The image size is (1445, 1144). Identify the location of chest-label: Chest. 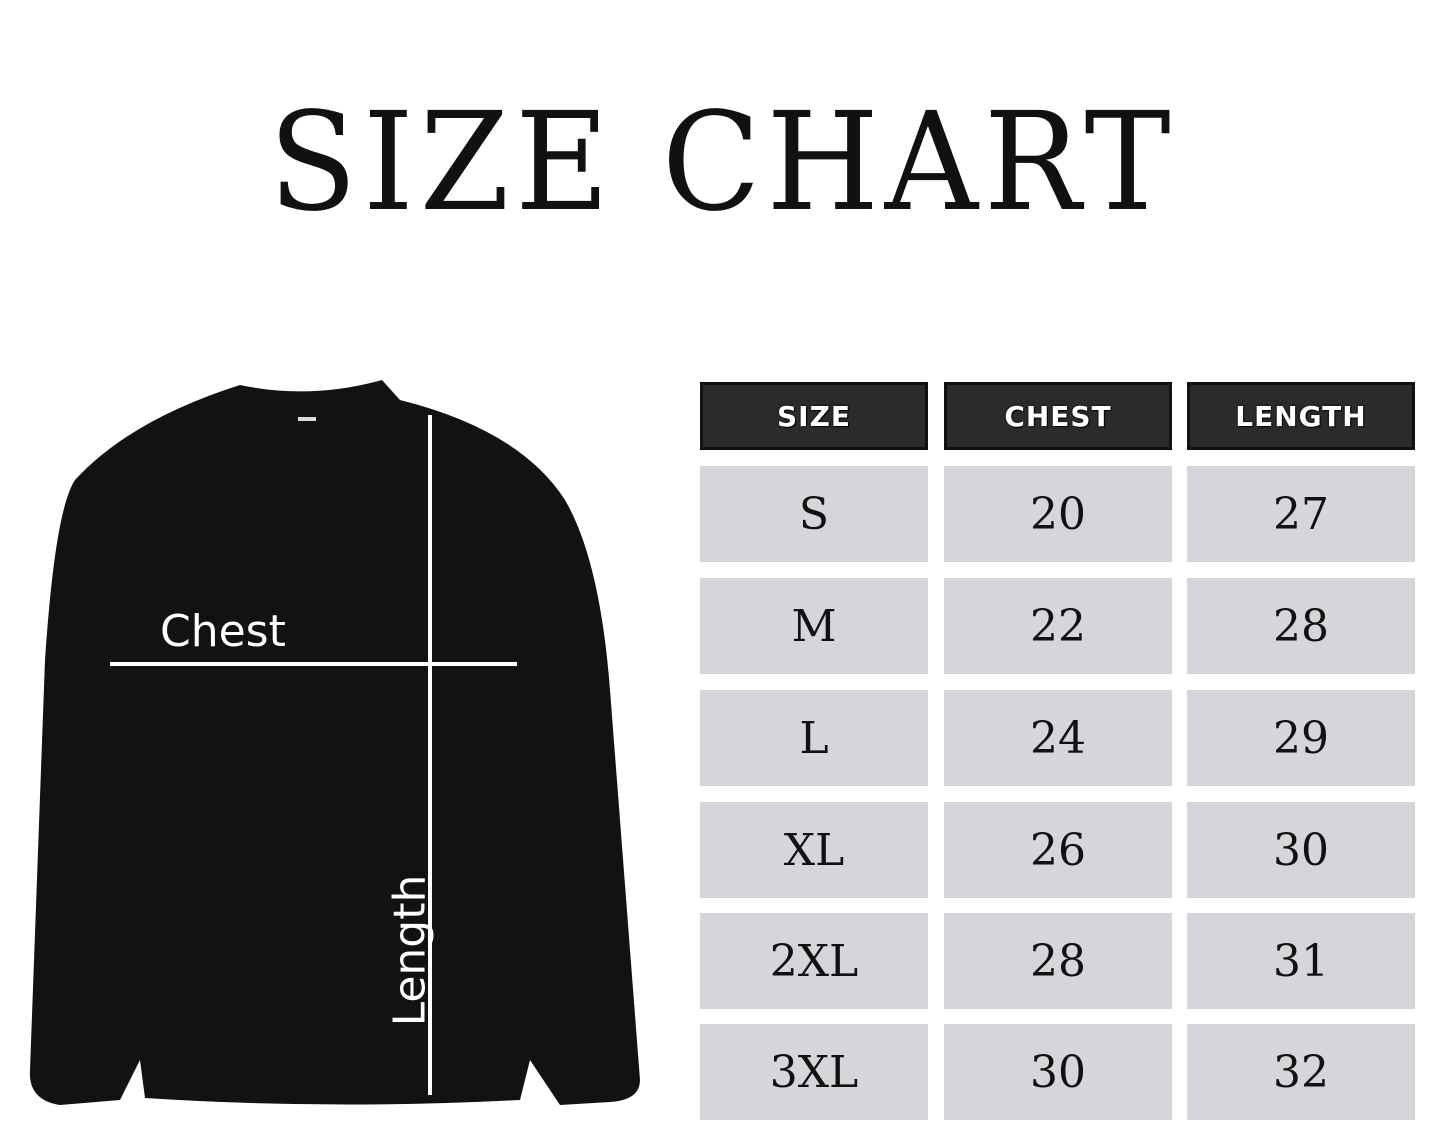
(223, 631).